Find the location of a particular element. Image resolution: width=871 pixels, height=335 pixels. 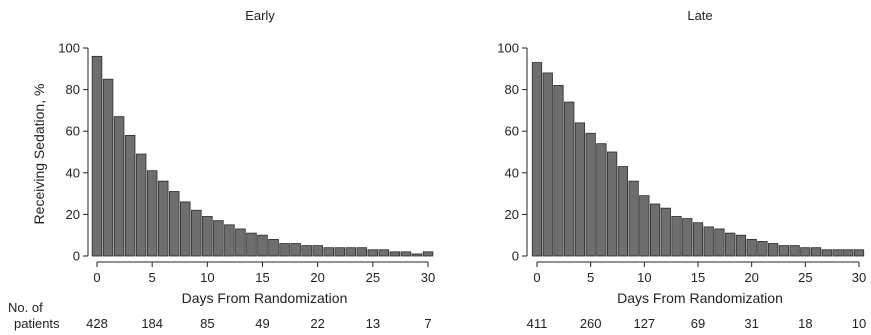

patients-count: 7 is located at coordinates (427, 323).